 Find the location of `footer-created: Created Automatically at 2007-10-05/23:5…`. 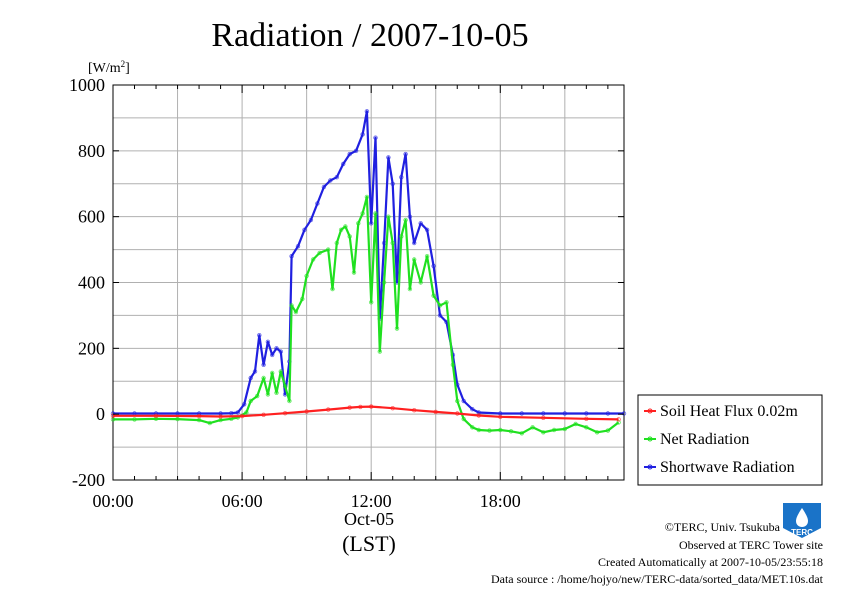

footer-created: Created Automatically at 2007-10-05/23:5… is located at coordinates (710, 562).